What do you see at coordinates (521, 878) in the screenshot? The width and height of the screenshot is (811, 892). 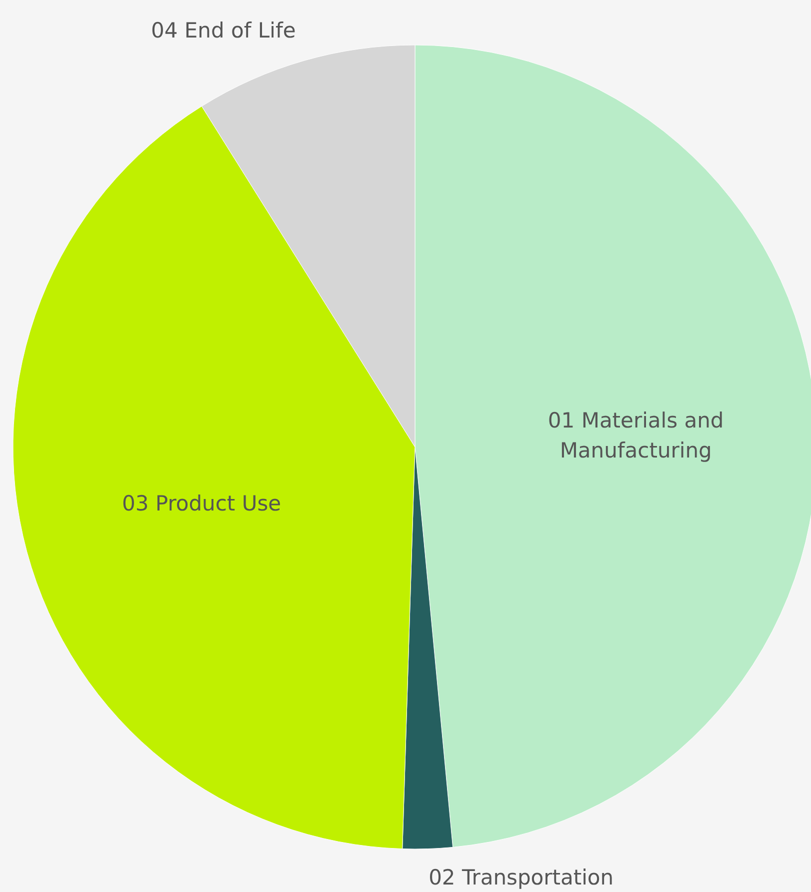 I see `slice-label: 02 Transportation` at bounding box center [521, 878].